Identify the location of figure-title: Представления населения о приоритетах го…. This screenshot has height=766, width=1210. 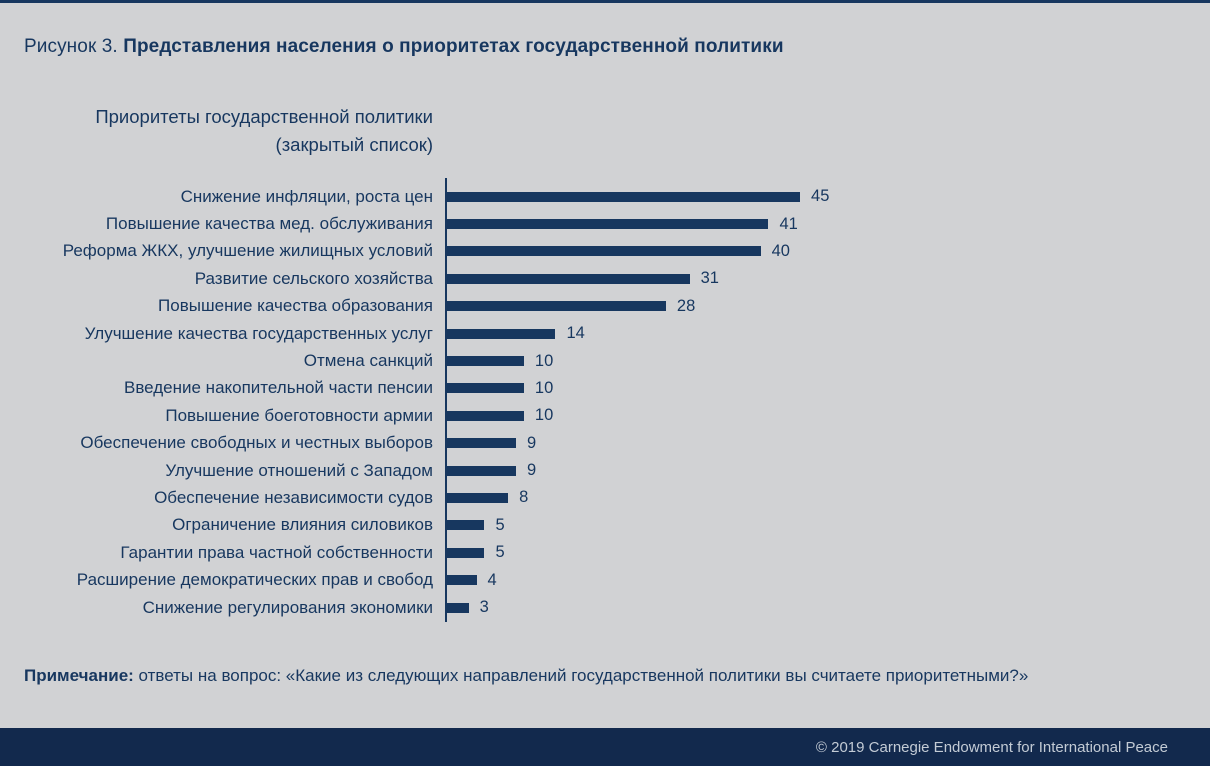
(453, 46).